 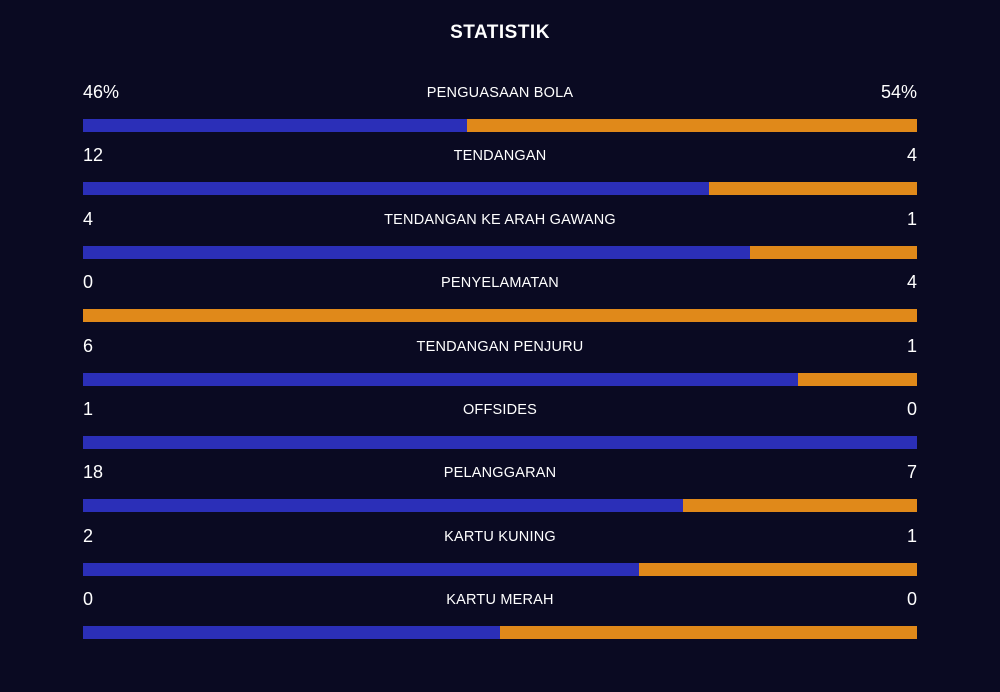 I want to click on away-value: 54%, so click(x=898, y=92).